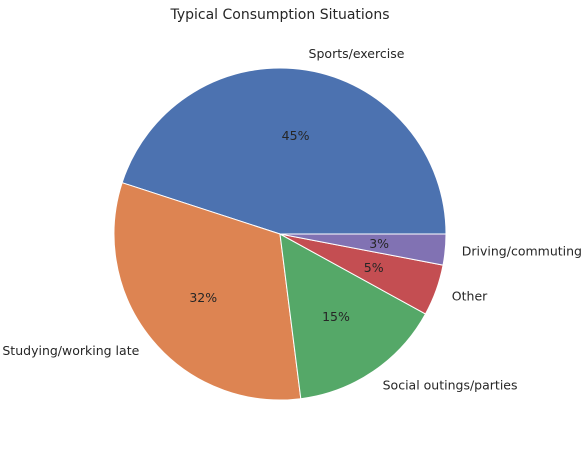  Describe the element at coordinates (296, 135) in the screenshot. I see `slice-value-sports-exercise: 45%` at that location.